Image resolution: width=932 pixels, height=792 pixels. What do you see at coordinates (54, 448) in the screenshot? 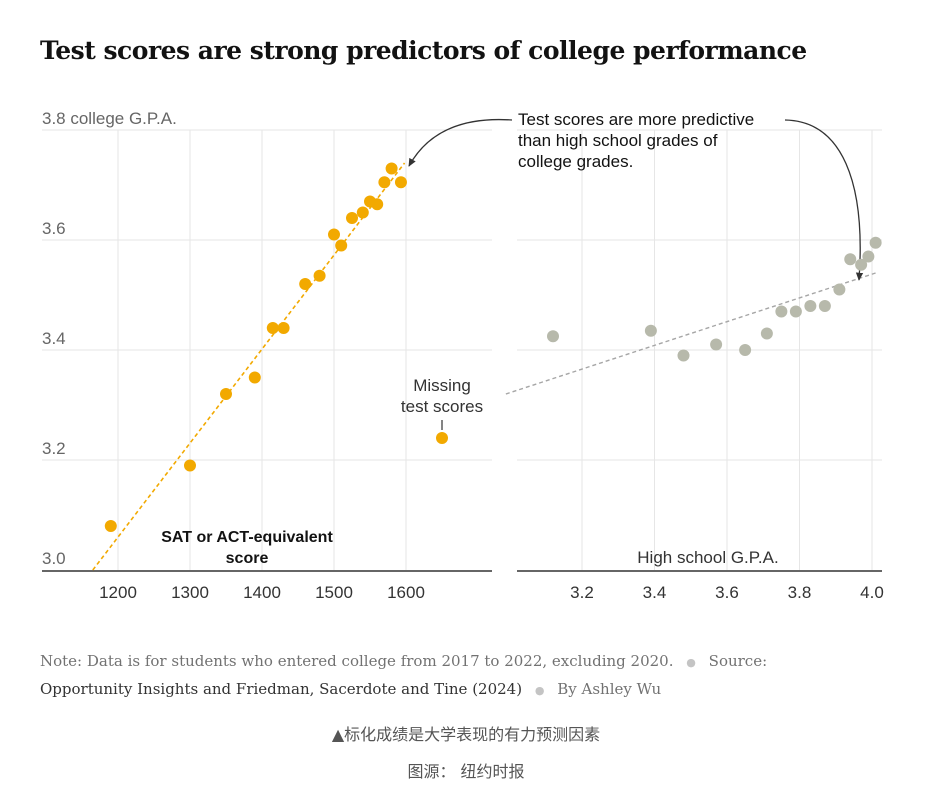
I see `y-tick-label: 3.2` at bounding box center [54, 448].